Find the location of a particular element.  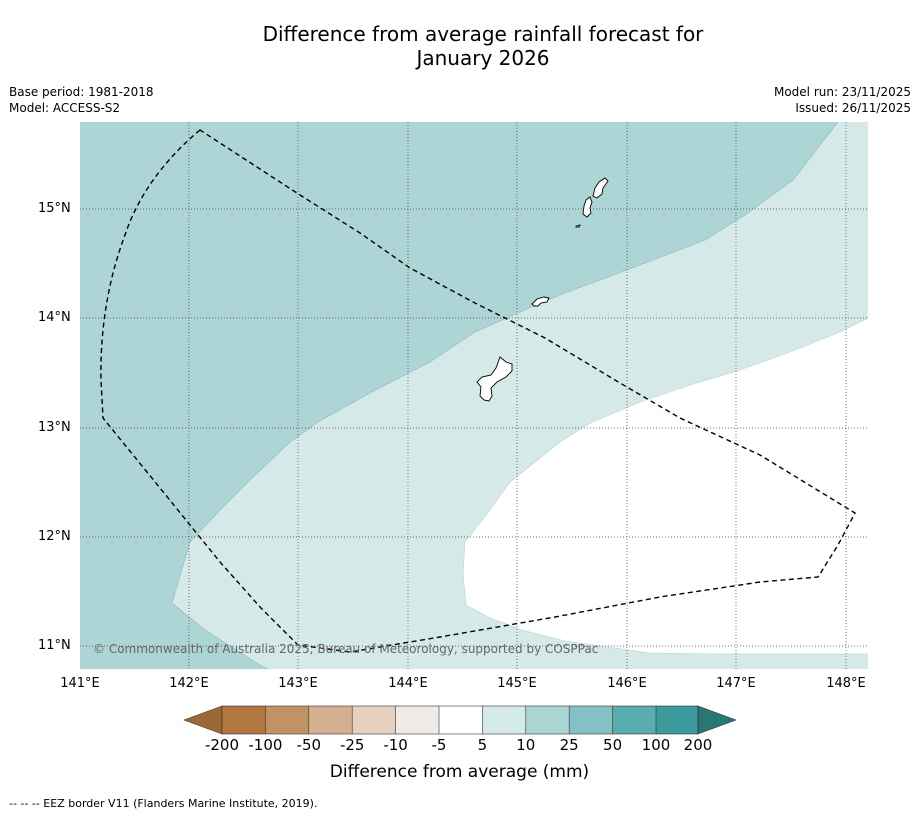

colorbar-label: 5 is located at coordinates (482, 745).